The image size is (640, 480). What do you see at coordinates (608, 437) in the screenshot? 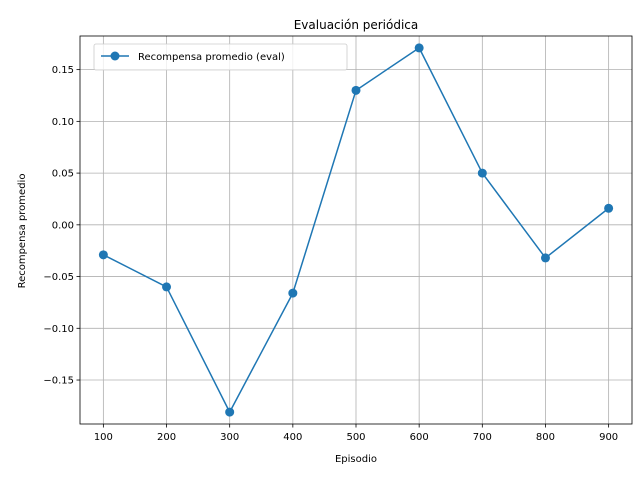
I see `x-tick-label: 900` at bounding box center [608, 437].